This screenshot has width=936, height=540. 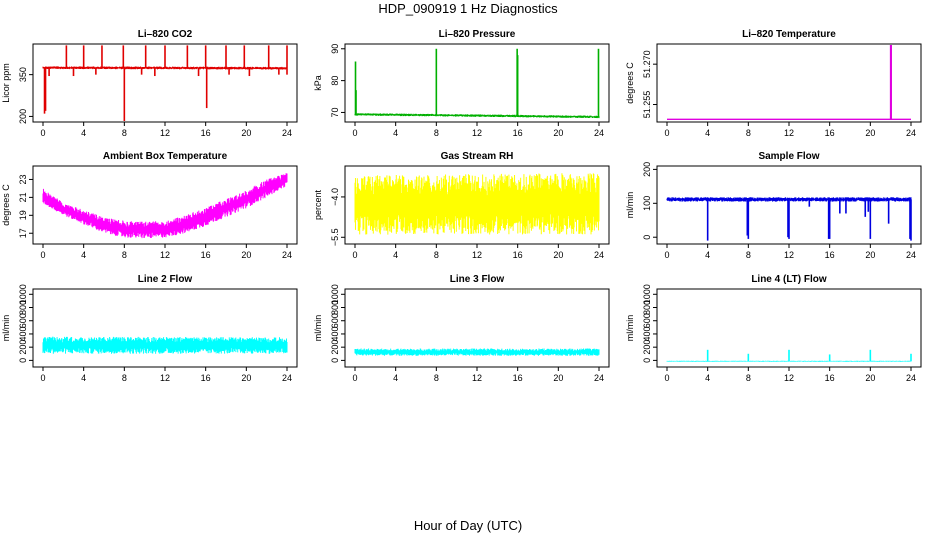 I want to click on panel-7-xtick-label-4: 4, so click(x=83, y=378).